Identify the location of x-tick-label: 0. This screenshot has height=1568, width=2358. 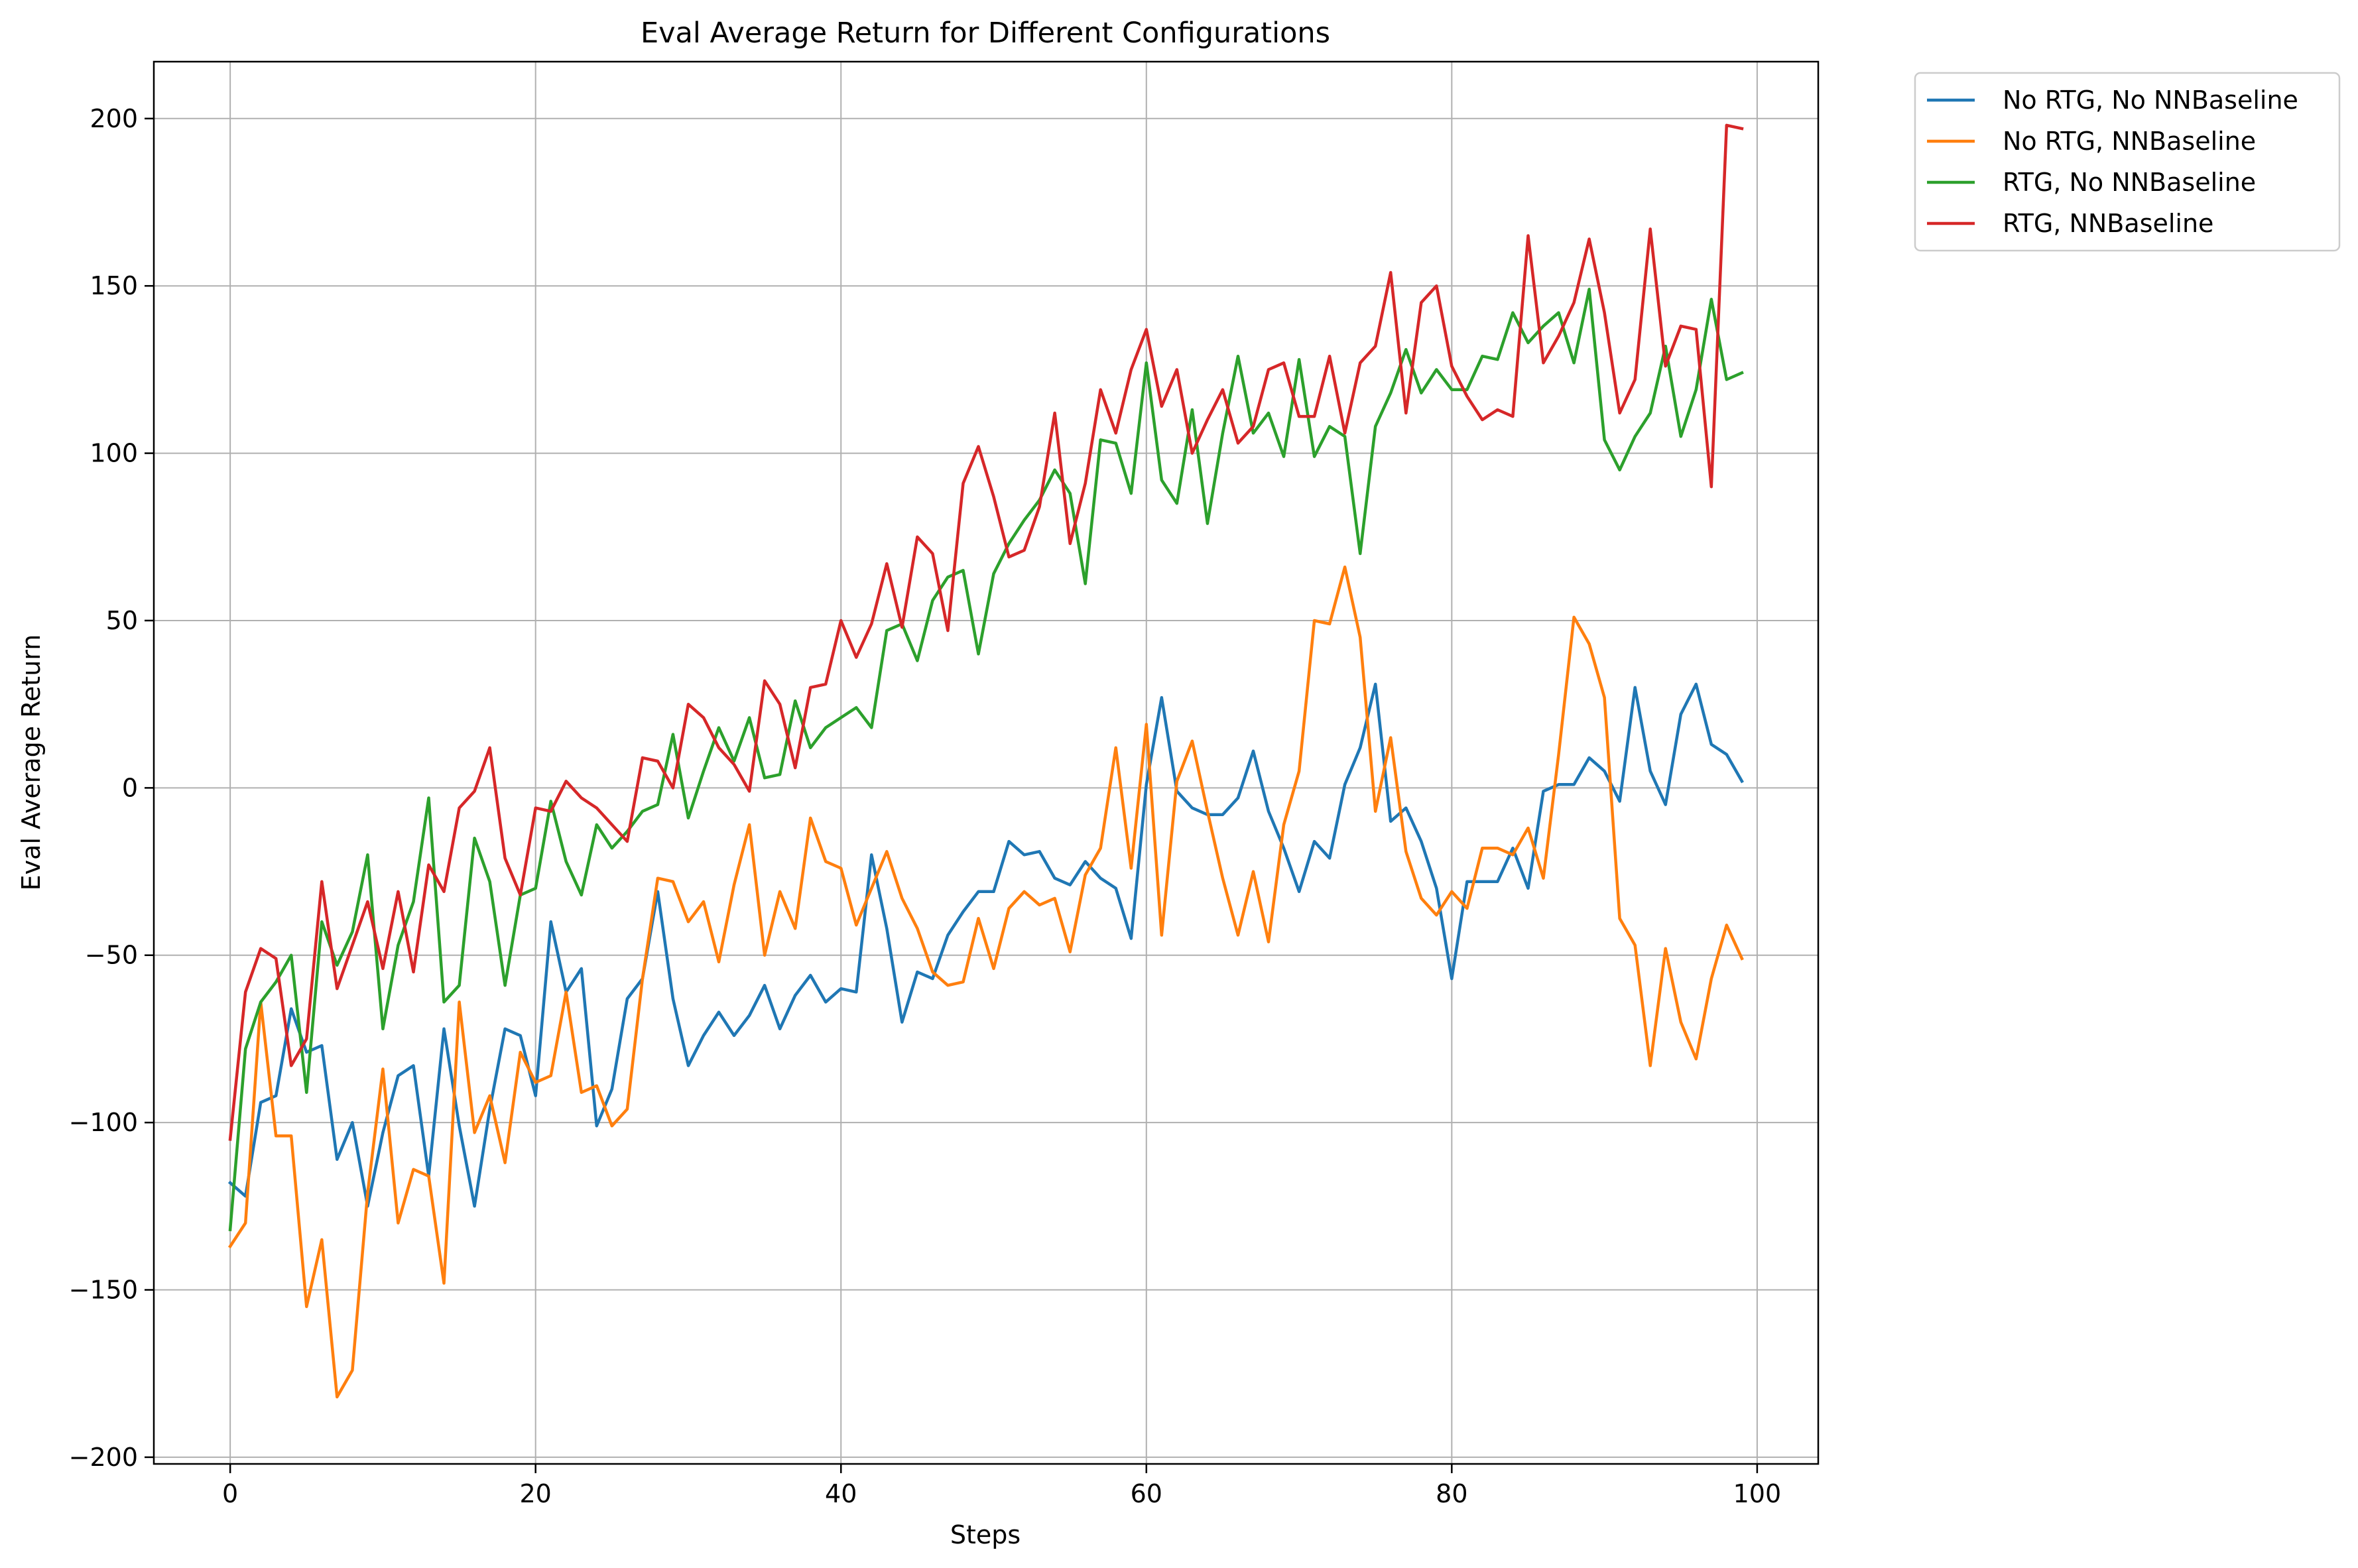
(230, 1493).